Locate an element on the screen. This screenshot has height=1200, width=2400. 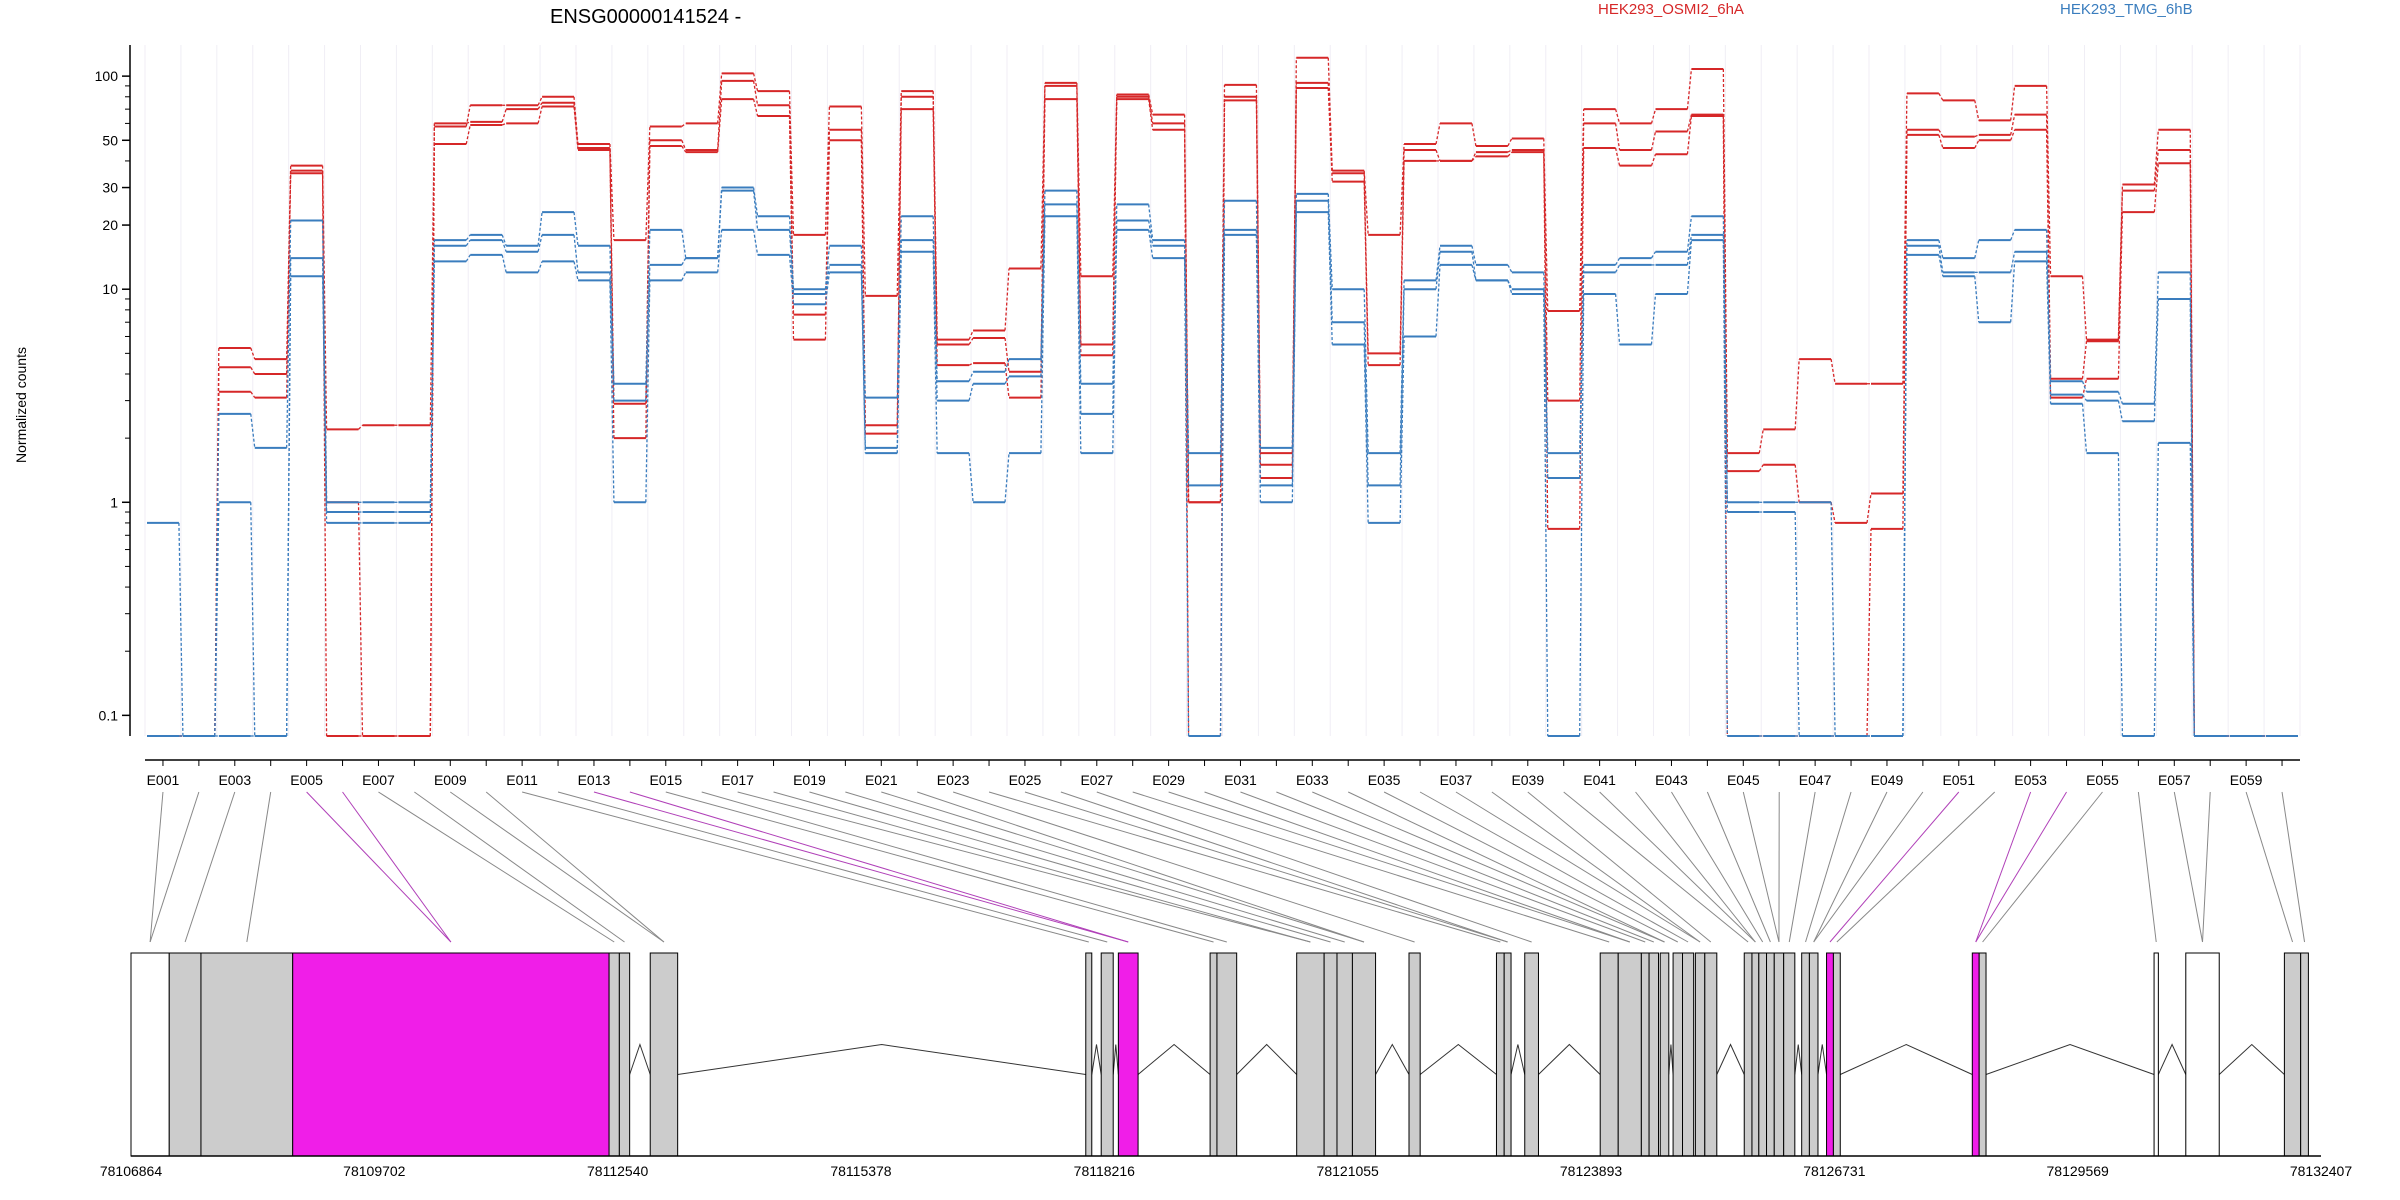
y-tick-label: 10 is located at coordinates (110, 289).